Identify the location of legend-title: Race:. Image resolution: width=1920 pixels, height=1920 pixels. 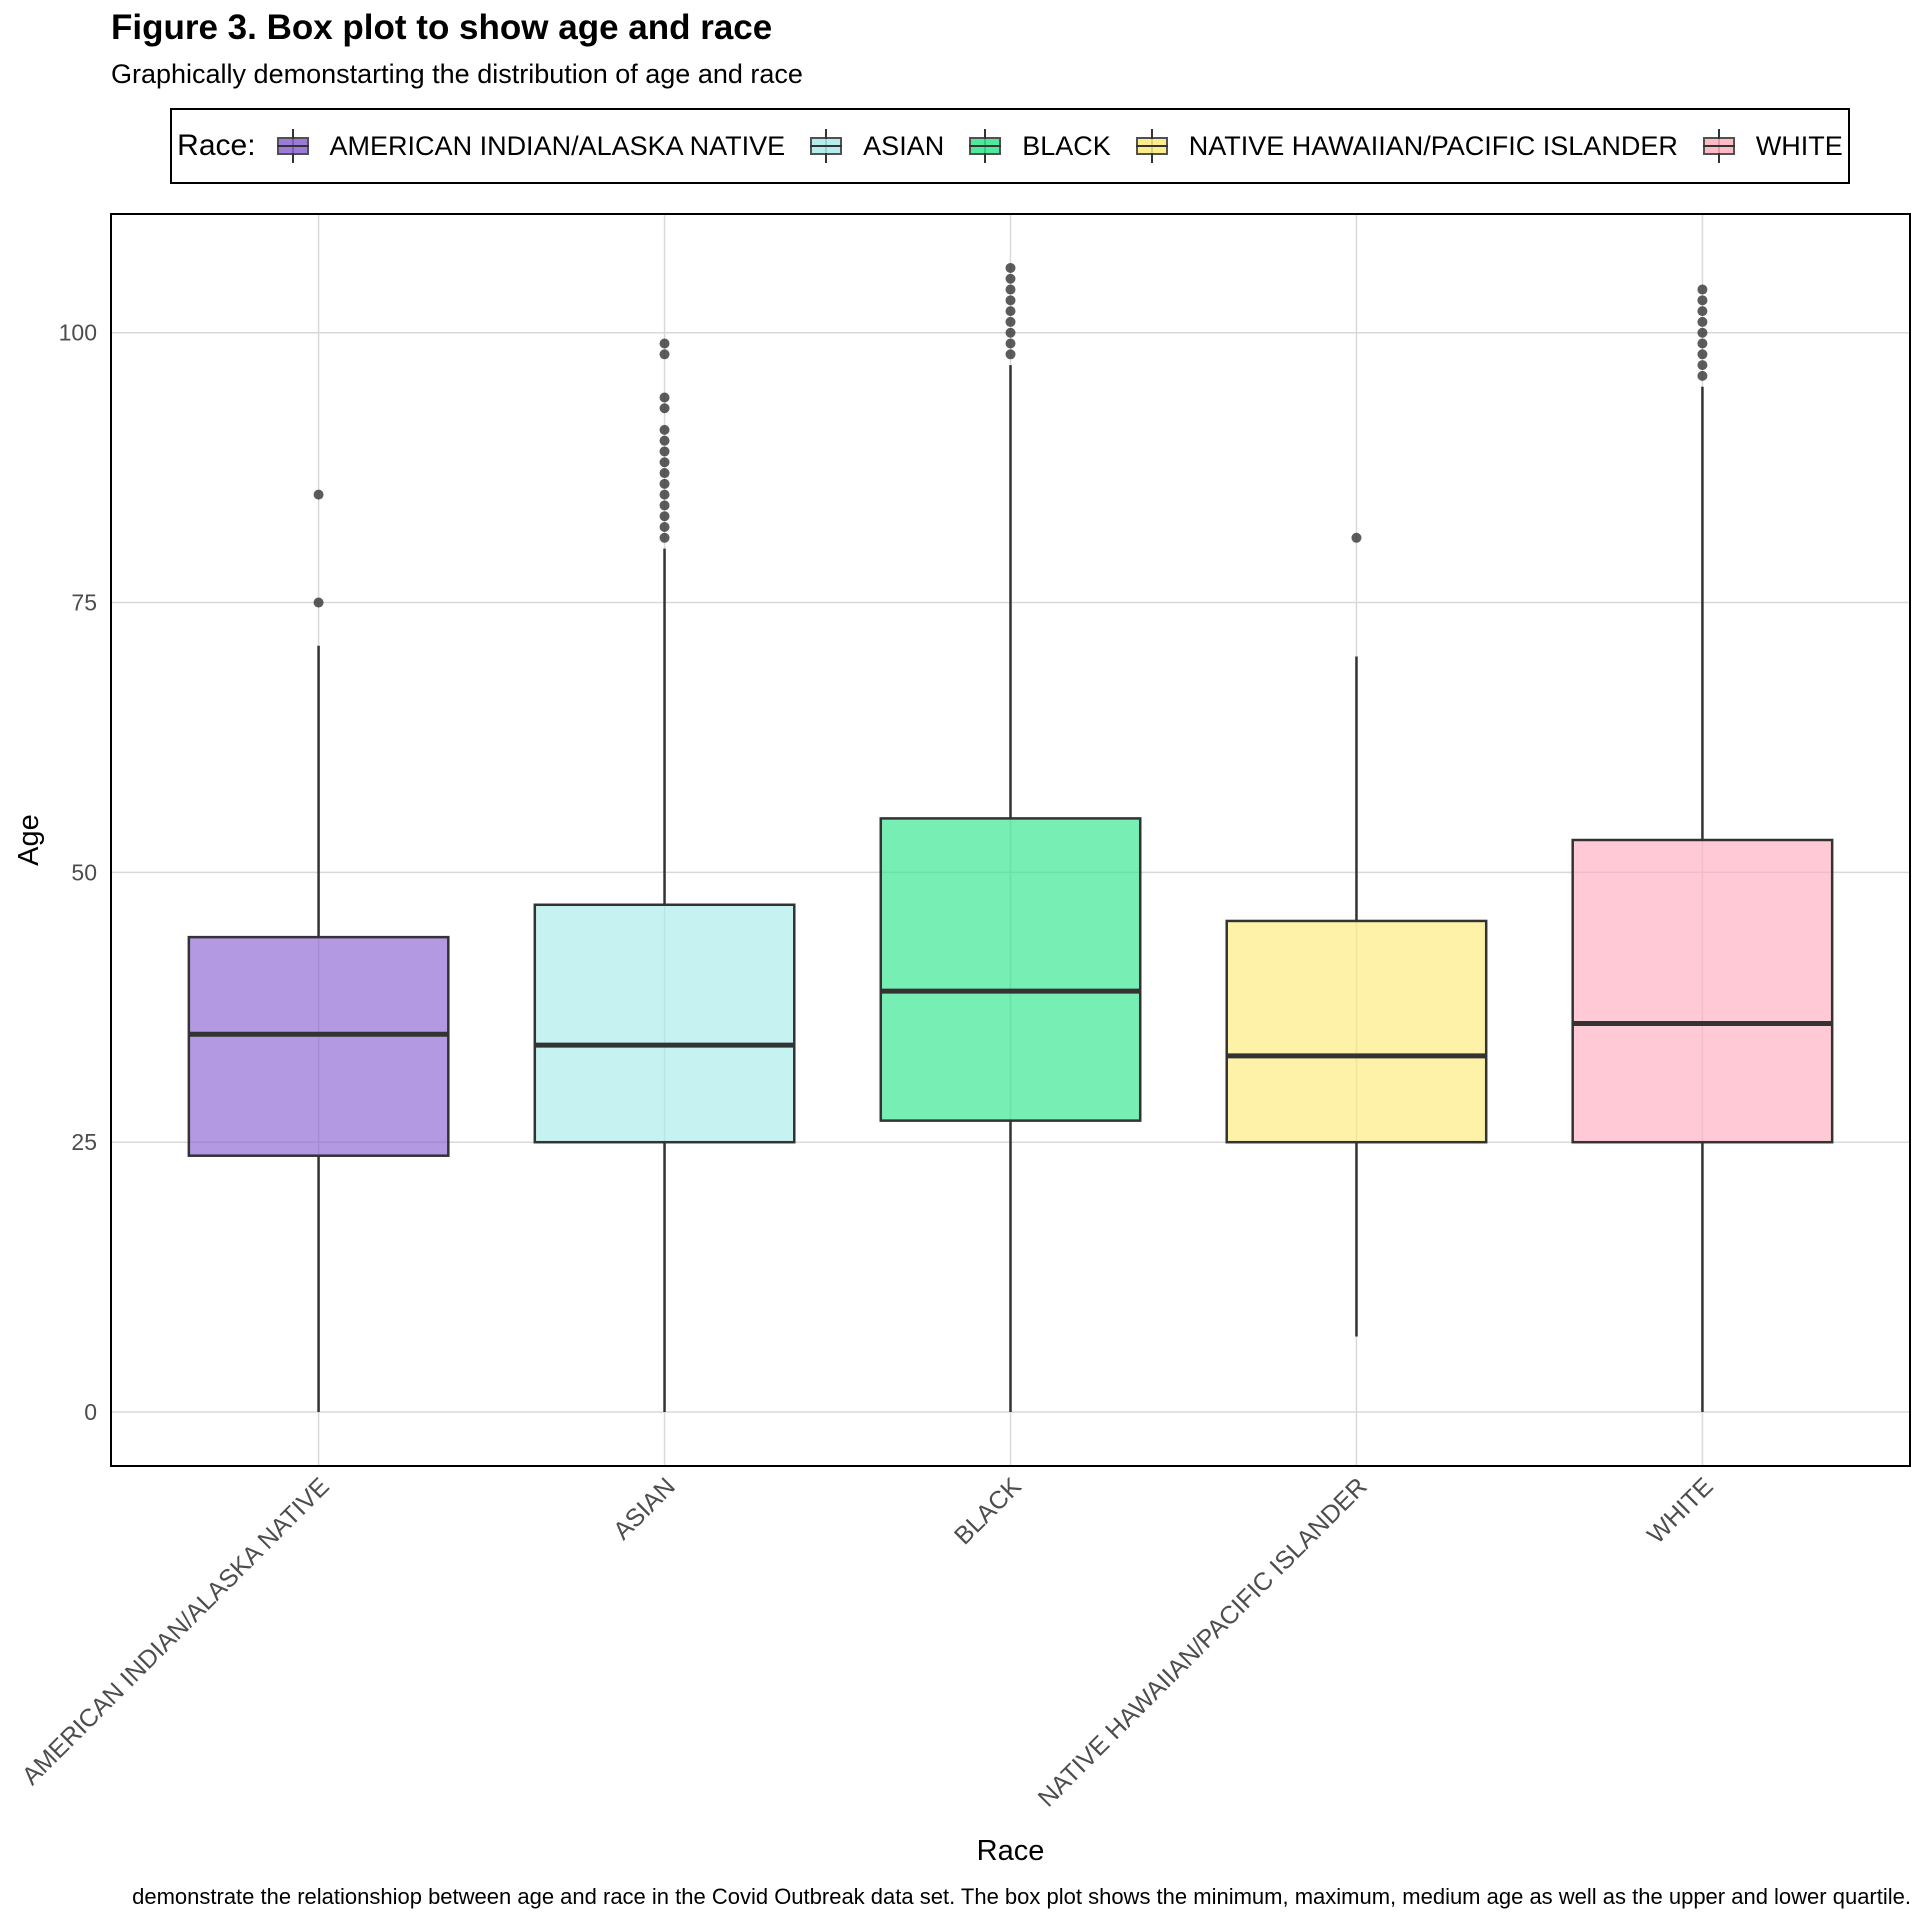
(216, 145).